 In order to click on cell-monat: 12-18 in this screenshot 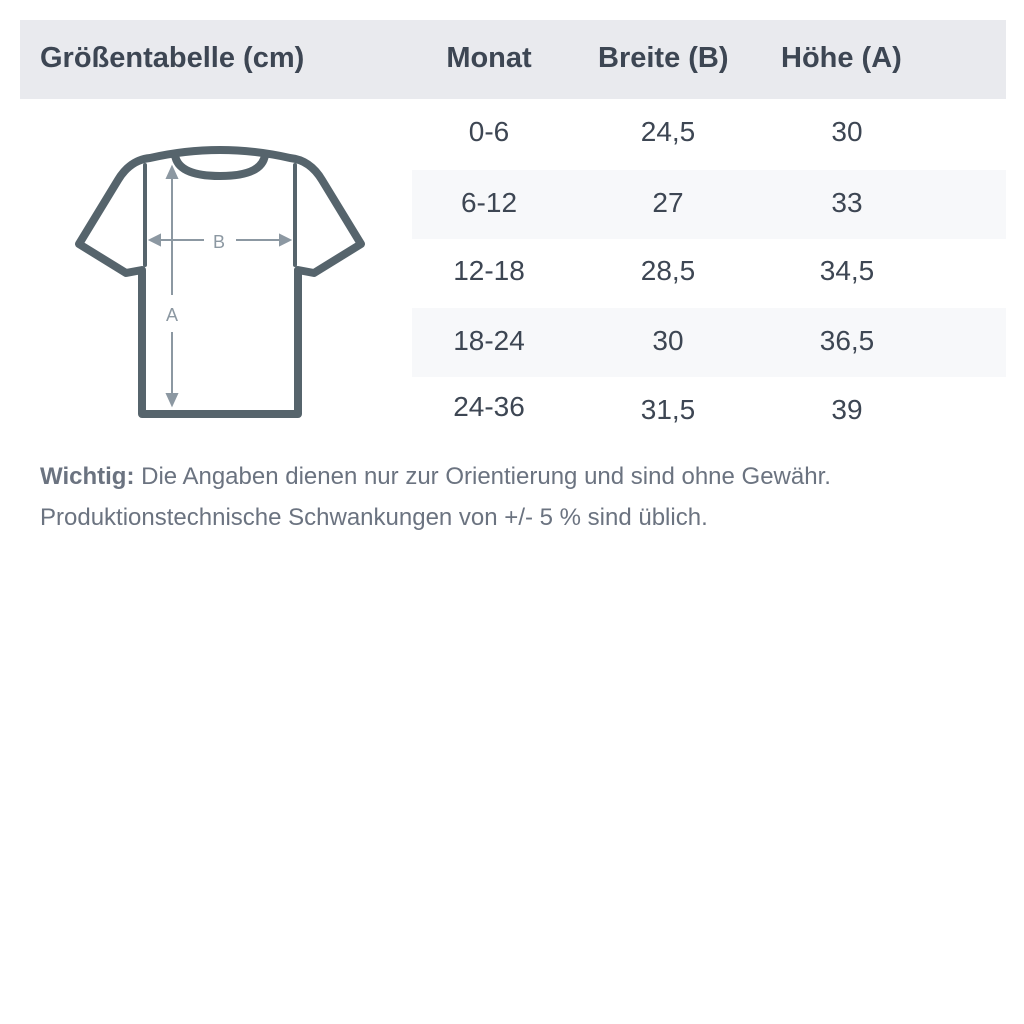, I will do `click(489, 270)`.